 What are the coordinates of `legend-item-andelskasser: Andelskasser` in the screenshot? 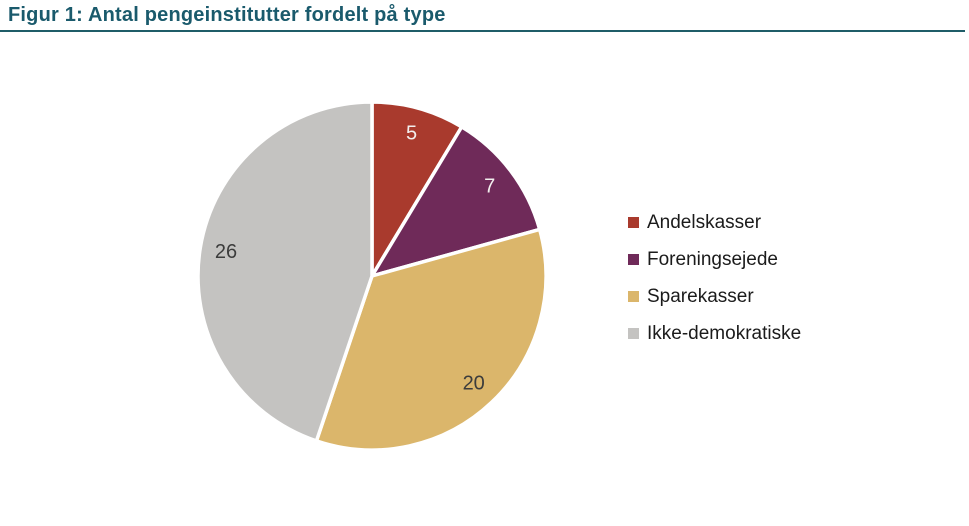 It's located at (714, 222).